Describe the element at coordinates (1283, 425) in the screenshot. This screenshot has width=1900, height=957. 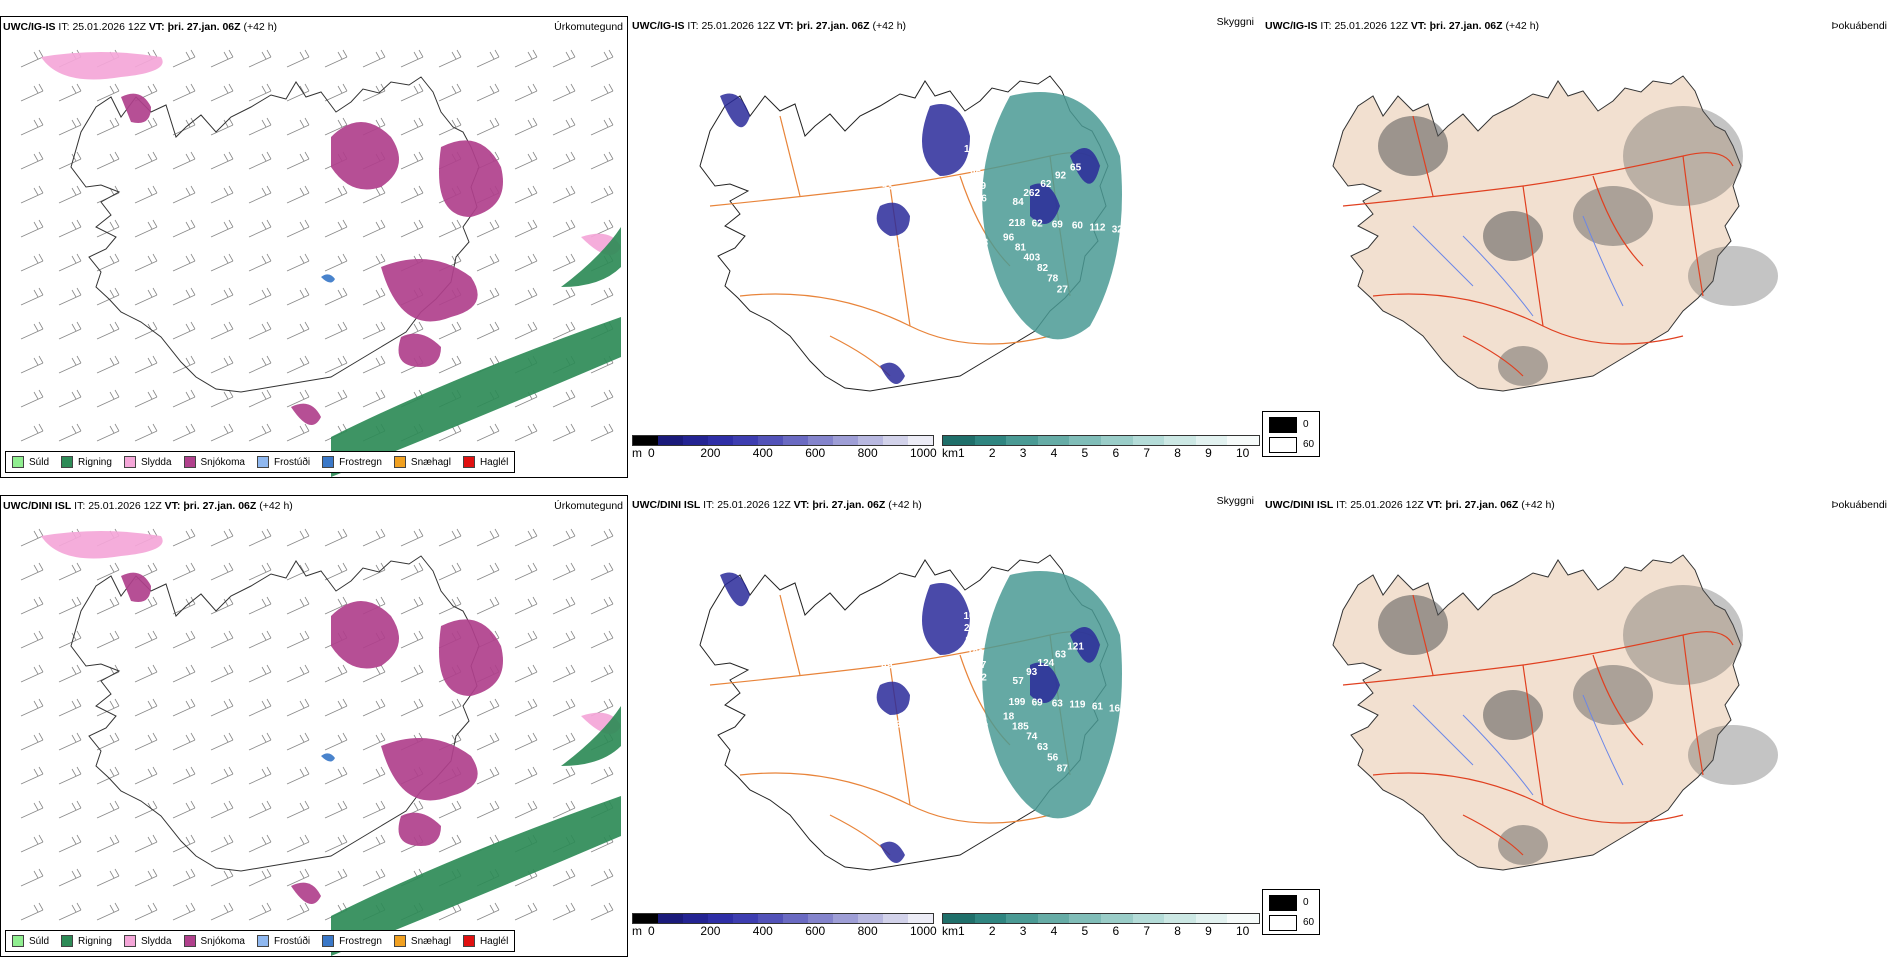
I see `fog-legend-black` at that location.